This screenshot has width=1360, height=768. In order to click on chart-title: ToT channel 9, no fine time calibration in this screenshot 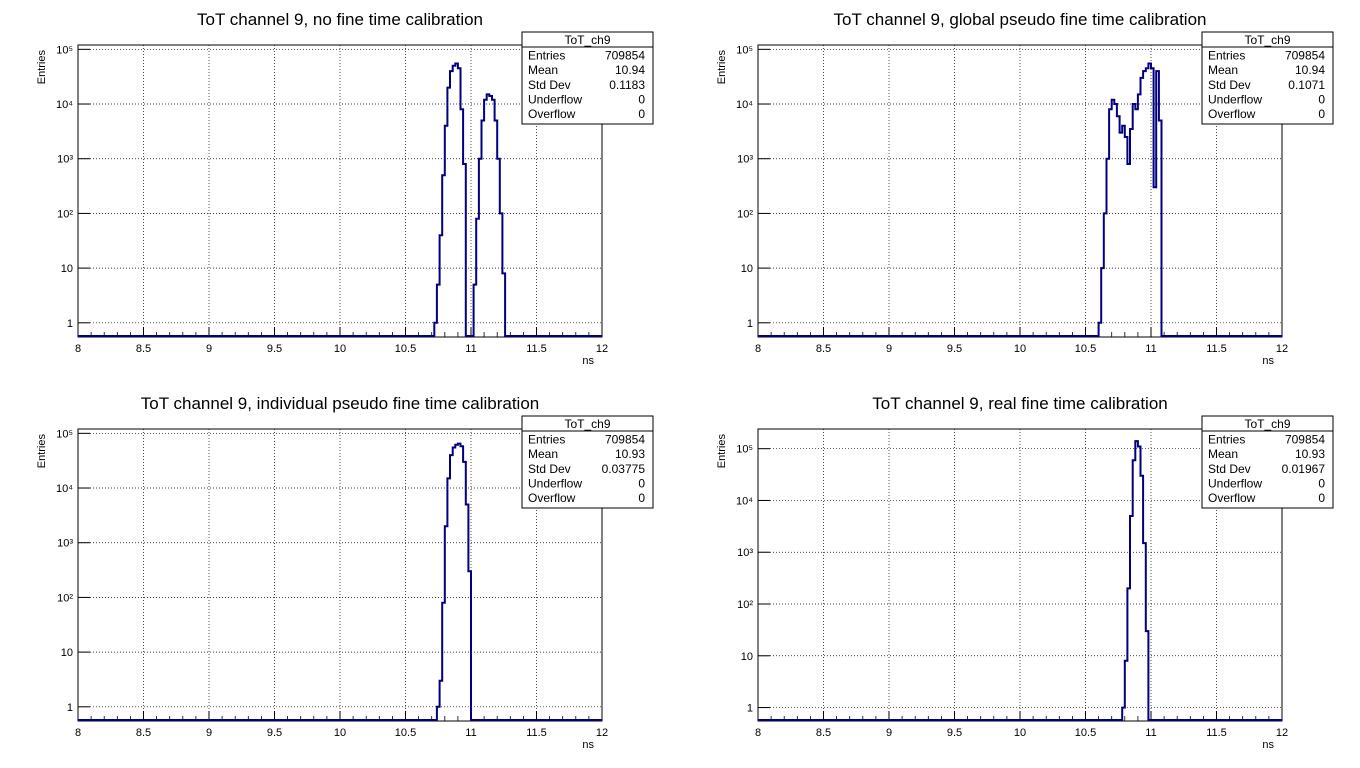, I will do `click(340, 19)`.